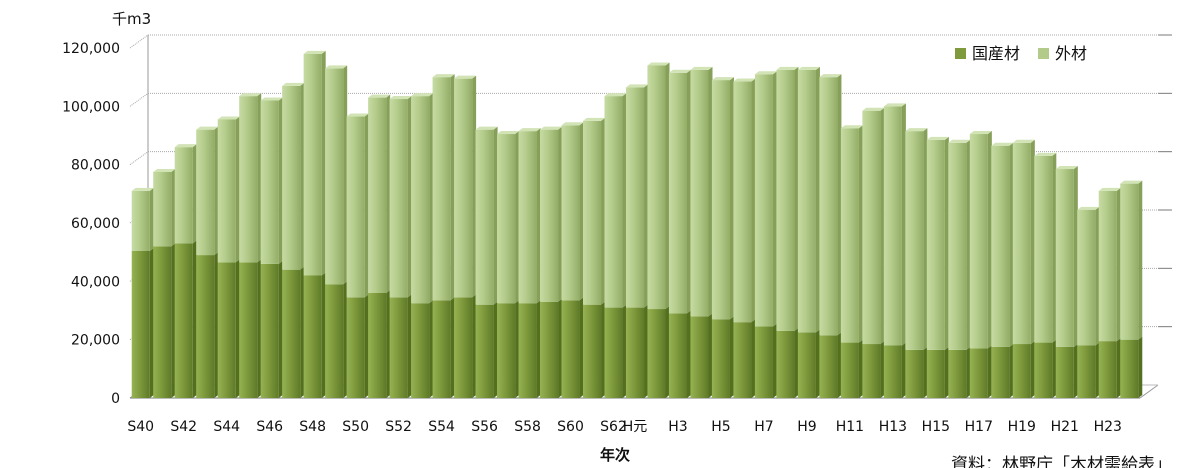 This screenshot has height=468, width=1177. I want to click on x-tick-label: S48, so click(312, 427).